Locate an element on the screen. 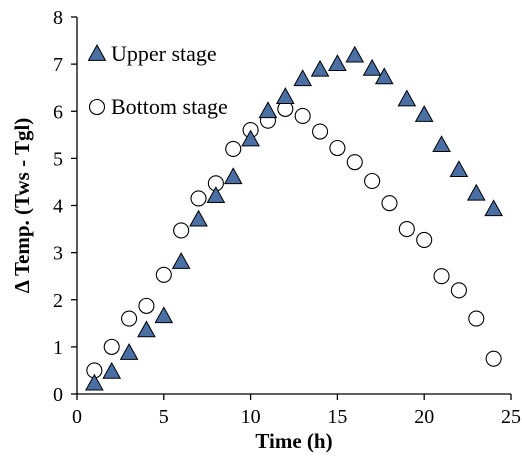 The width and height of the screenshot is (522, 457). legend-item-upper-stage: Upper stage is located at coordinates (152, 53).